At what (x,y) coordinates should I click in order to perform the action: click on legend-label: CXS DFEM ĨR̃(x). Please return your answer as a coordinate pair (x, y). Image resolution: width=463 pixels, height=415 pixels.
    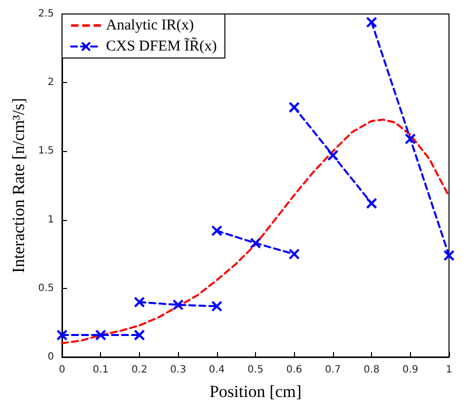
    Looking at the image, I should click on (161, 45).